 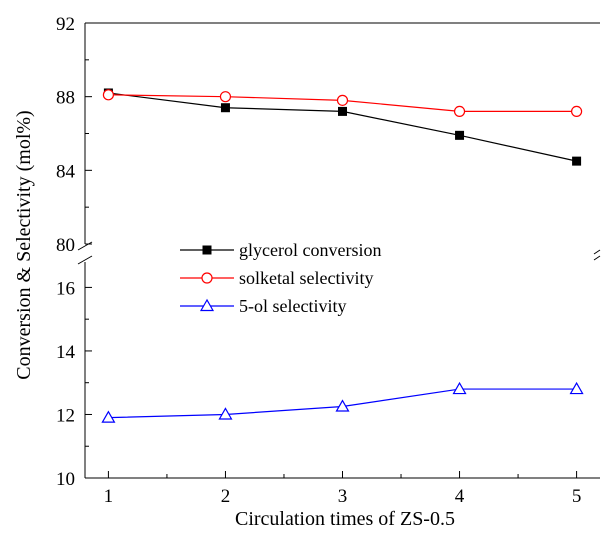 What do you see at coordinates (65, 415) in the screenshot?
I see `y-tick-label: 12` at bounding box center [65, 415].